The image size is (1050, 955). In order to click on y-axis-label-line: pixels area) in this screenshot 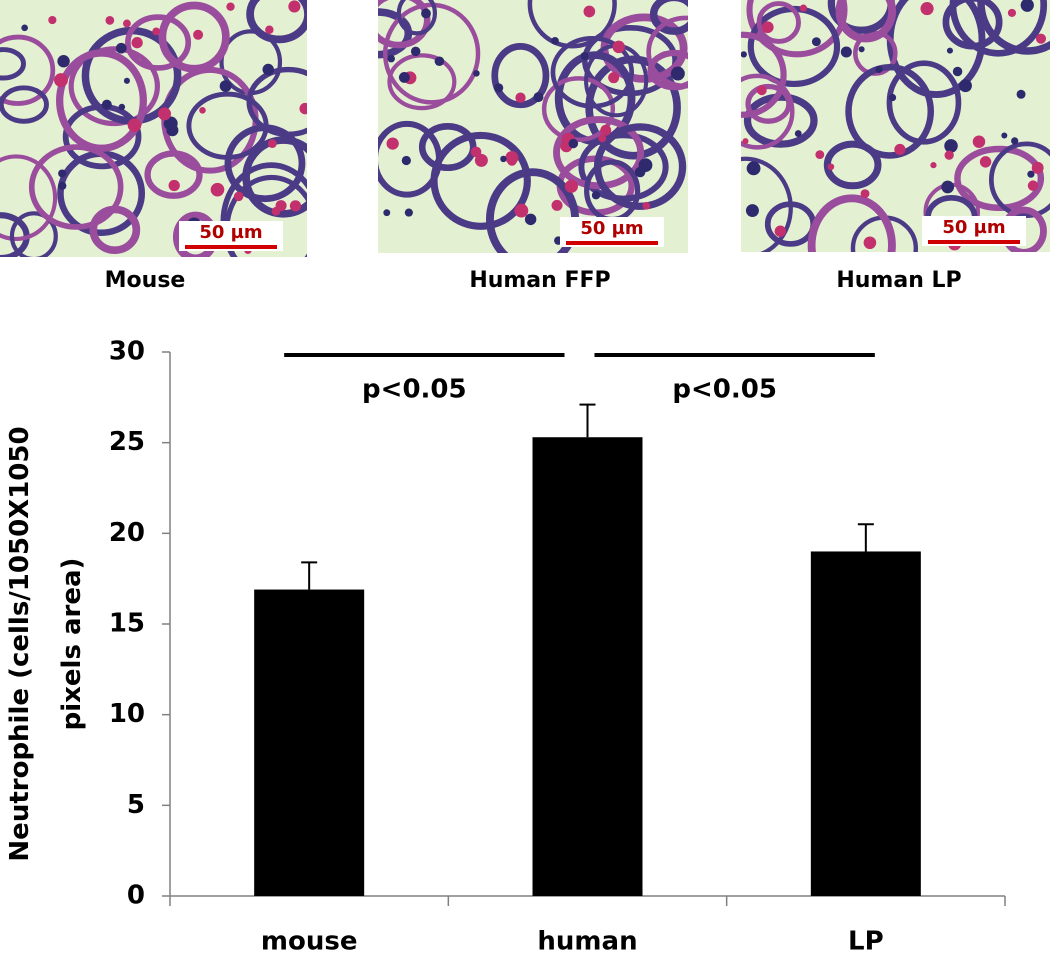, I will do `click(72, 644)`.